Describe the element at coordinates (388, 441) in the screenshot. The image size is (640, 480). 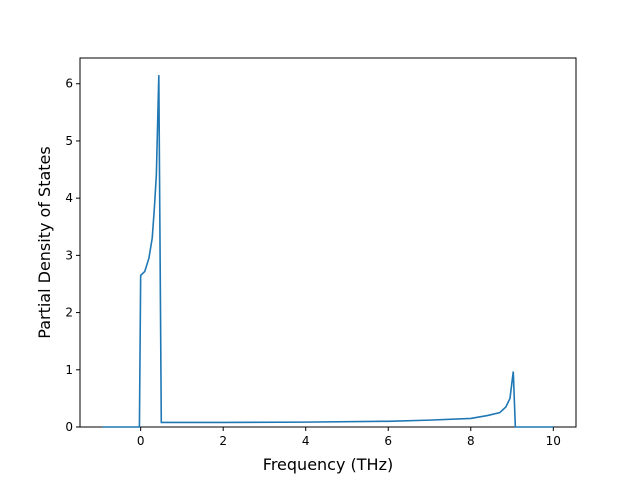
I see `x-tick-label: 6` at that location.